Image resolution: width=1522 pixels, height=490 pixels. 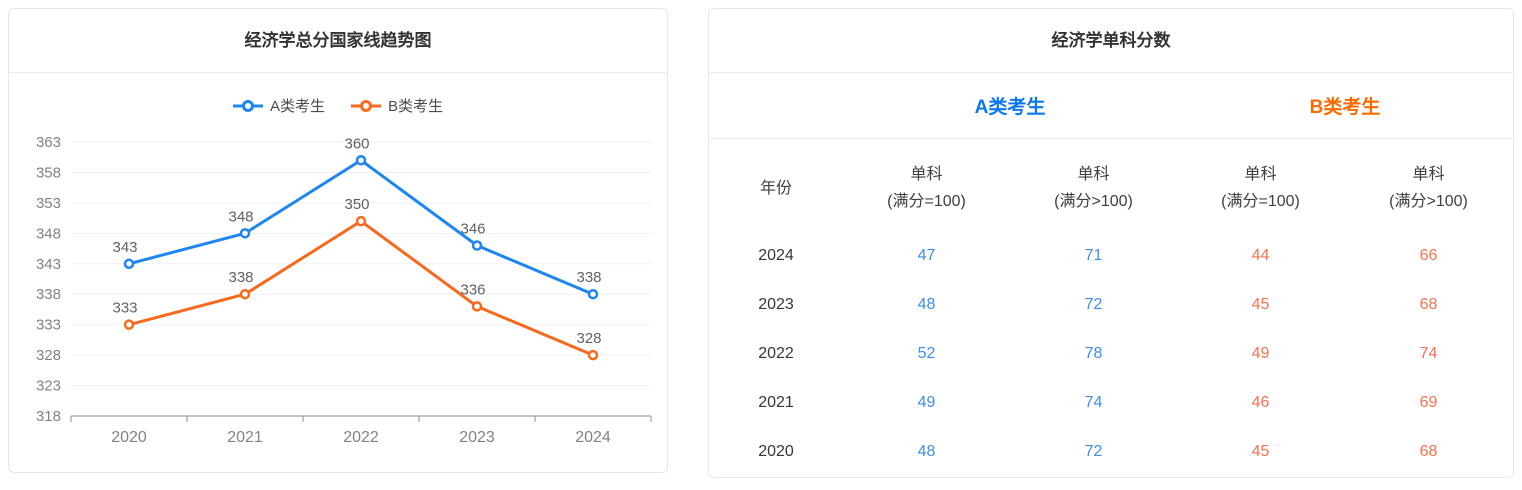 What do you see at coordinates (245, 294) in the screenshot?
I see `data-point-b-2021` at bounding box center [245, 294].